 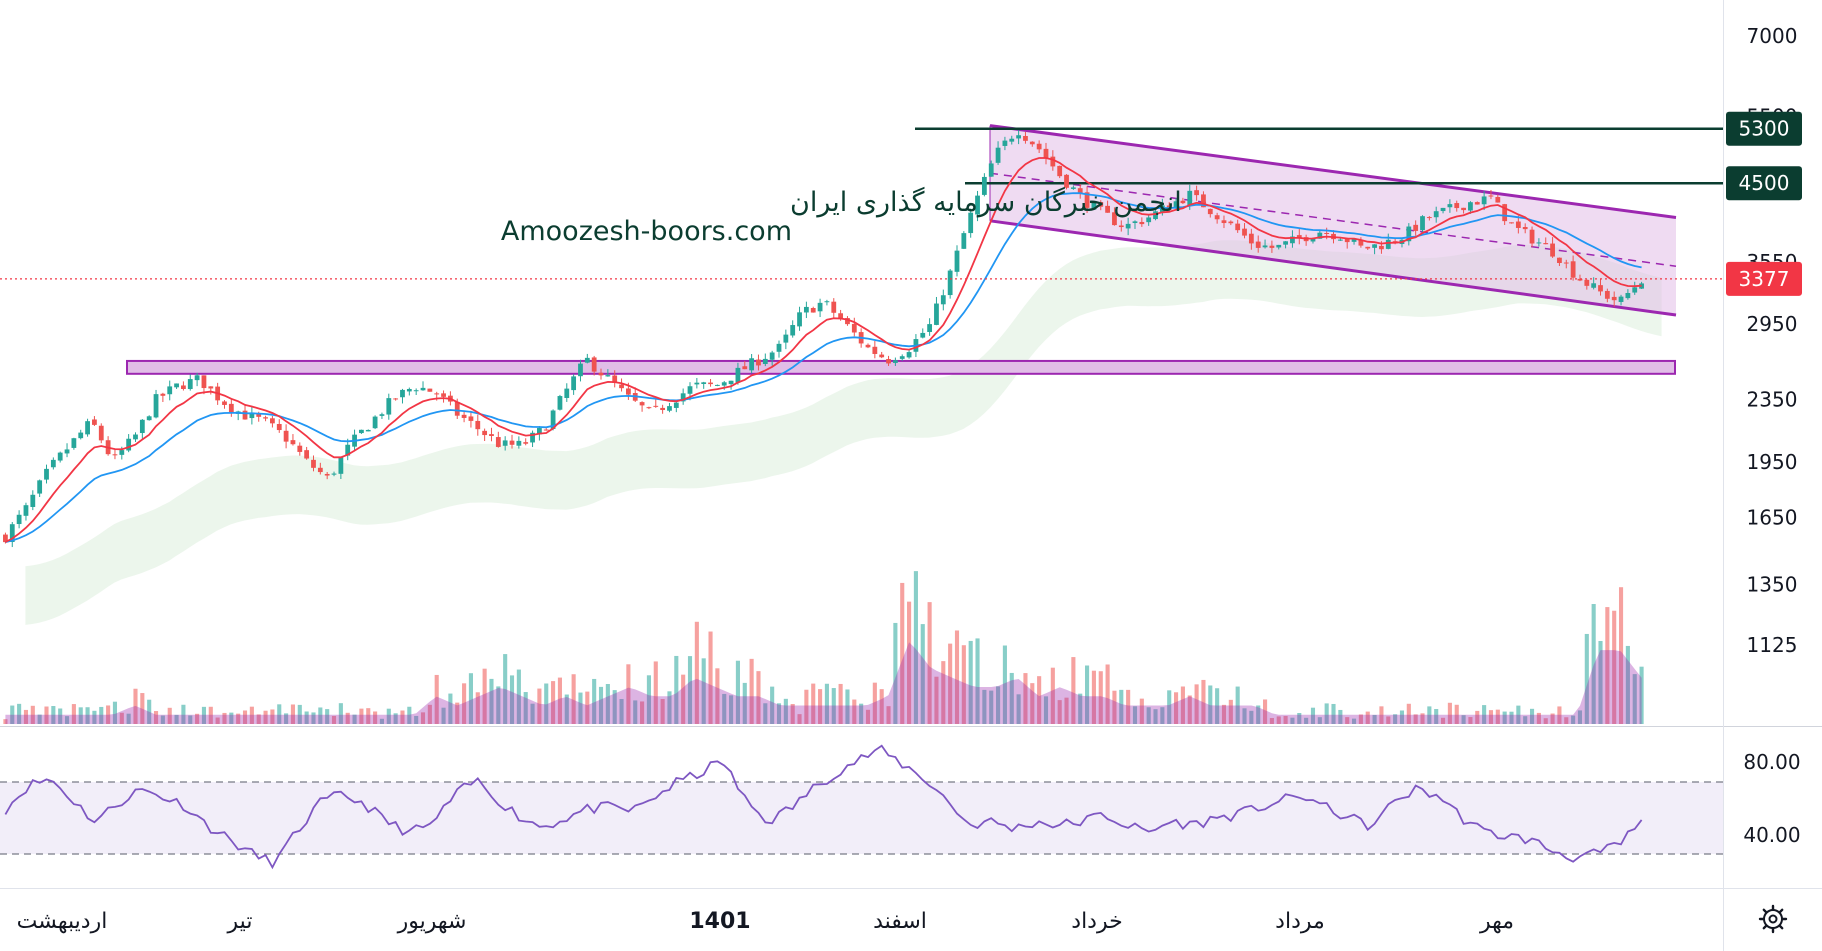 I want to click on volume-ma-area, so click(x=823, y=683).